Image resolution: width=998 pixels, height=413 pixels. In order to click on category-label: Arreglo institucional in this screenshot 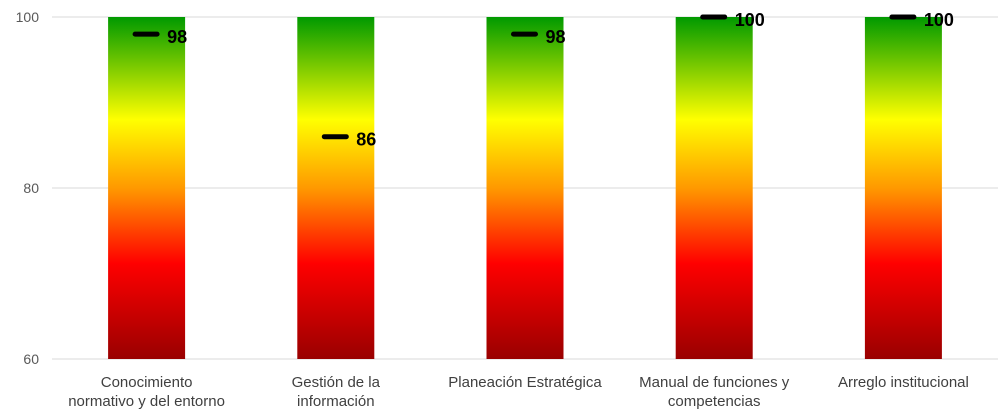, I will do `click(903, 382)`.